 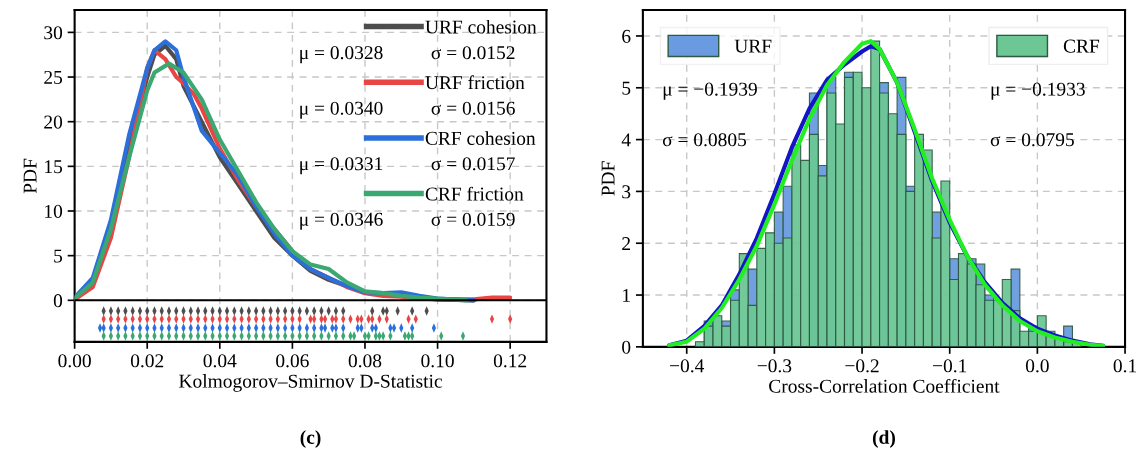 I want to click on x-tick-label: −0.3, so click(x=774, y=366).